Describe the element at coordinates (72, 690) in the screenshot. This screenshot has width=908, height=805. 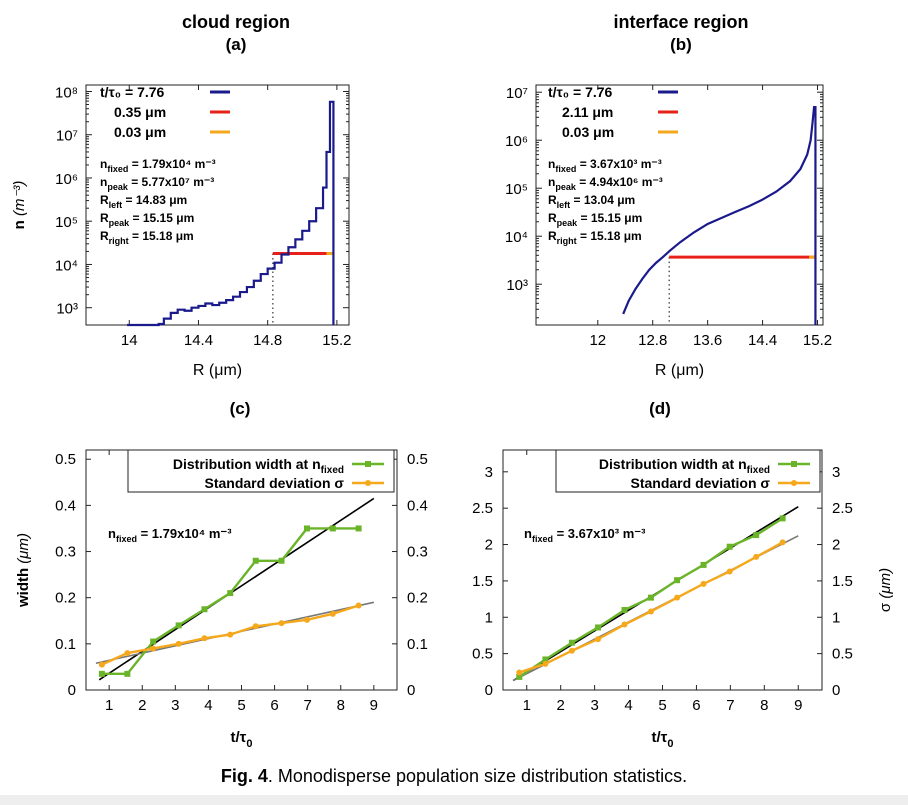
I see `y-tick-label: 0` at that location.